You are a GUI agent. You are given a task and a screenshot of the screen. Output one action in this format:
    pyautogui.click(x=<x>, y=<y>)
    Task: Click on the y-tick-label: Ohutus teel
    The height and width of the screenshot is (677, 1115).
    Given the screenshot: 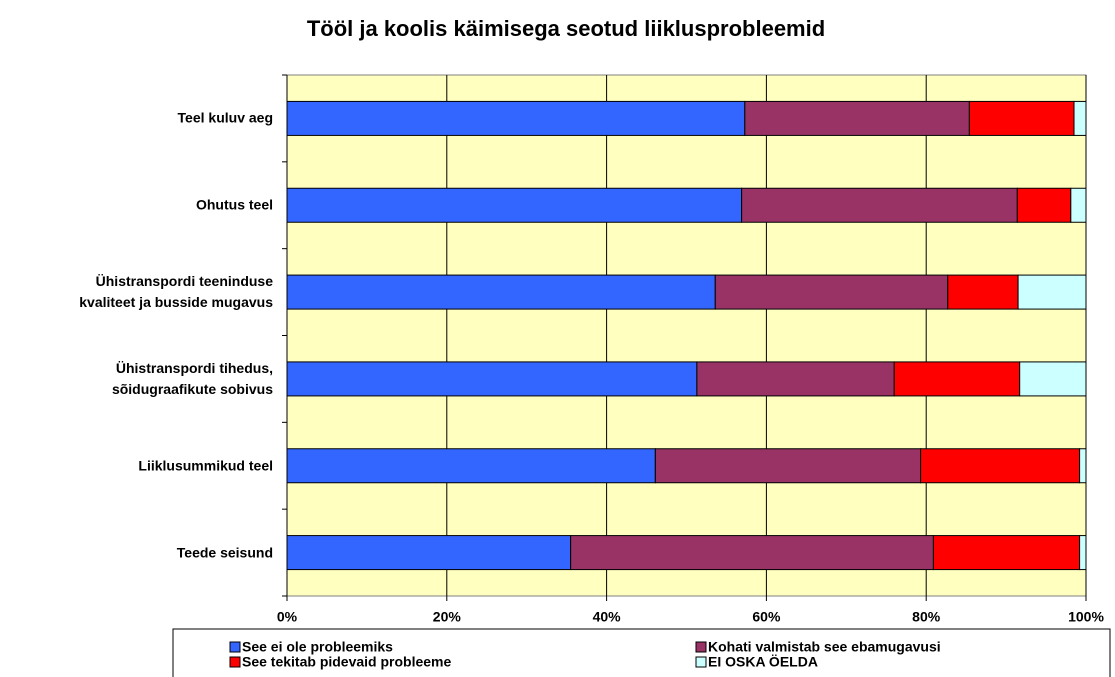 What is the action you would take?
    pyautogui.click(x=234, y=204)
    